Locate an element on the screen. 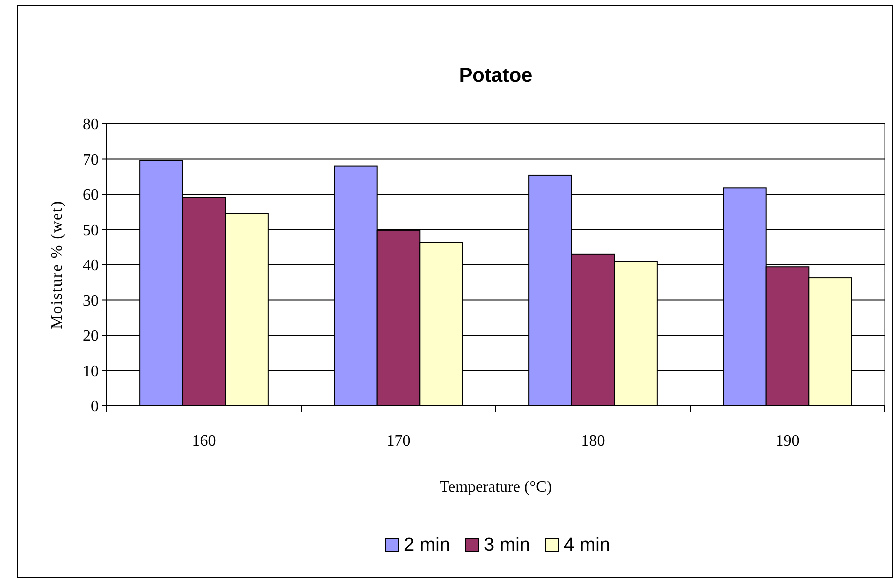 The width and height of the screenshot is (895, 579). legend-label: 2 min is located at coordinates (427, 545).